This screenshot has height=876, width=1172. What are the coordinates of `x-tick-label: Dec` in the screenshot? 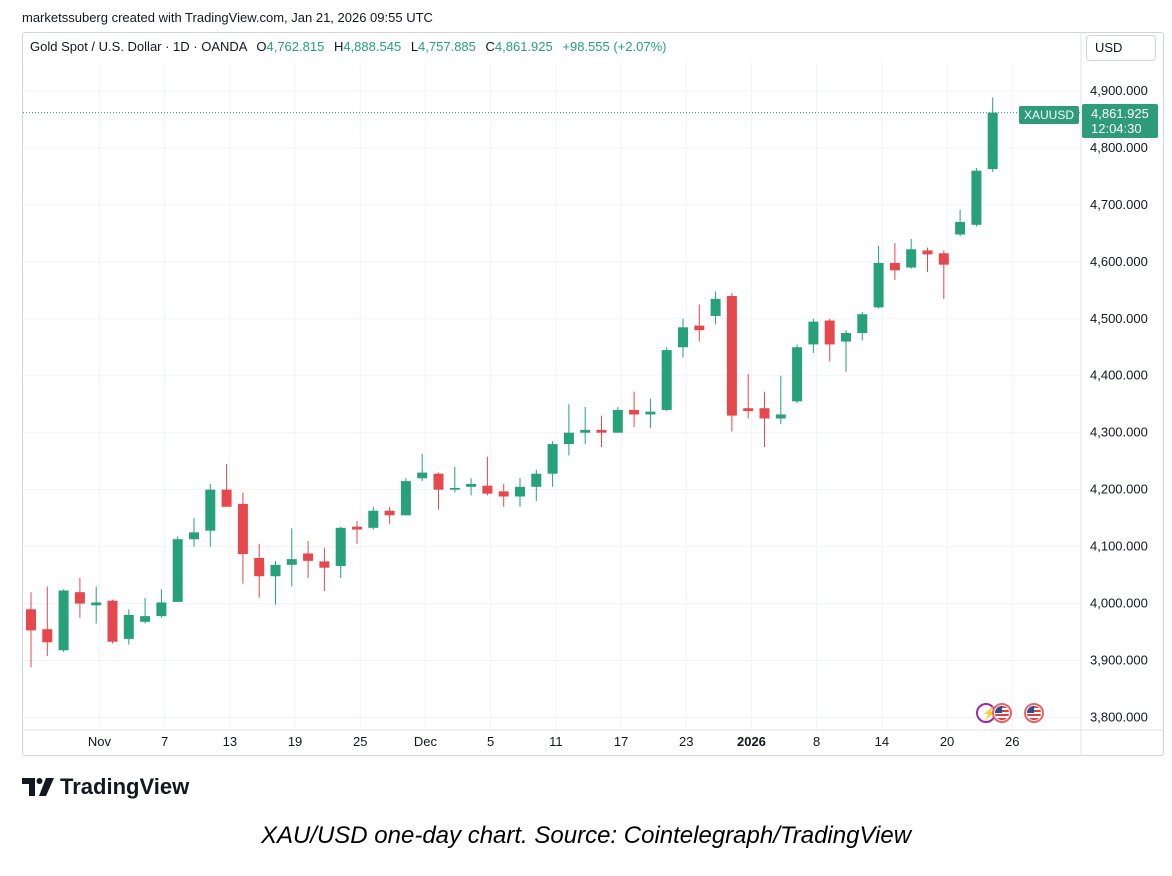 It's located at (426, 741).